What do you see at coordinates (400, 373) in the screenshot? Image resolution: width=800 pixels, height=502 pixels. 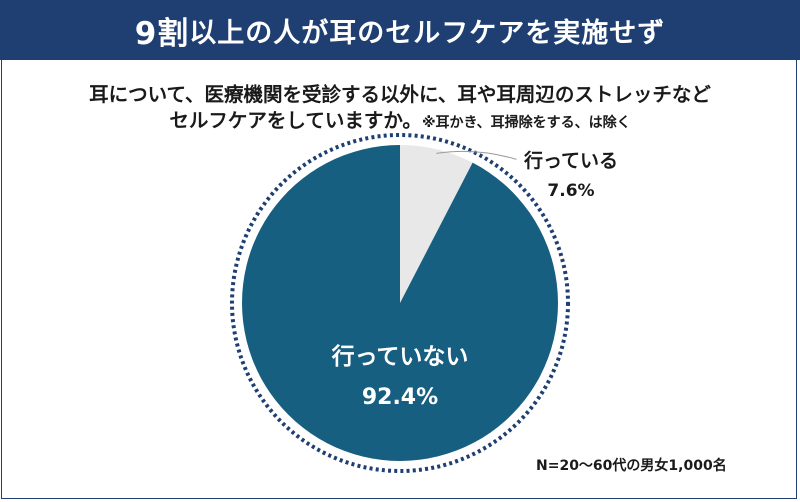 I see `slice-label-no: 行っていない 92.4%` at bounding box center [400, 373].